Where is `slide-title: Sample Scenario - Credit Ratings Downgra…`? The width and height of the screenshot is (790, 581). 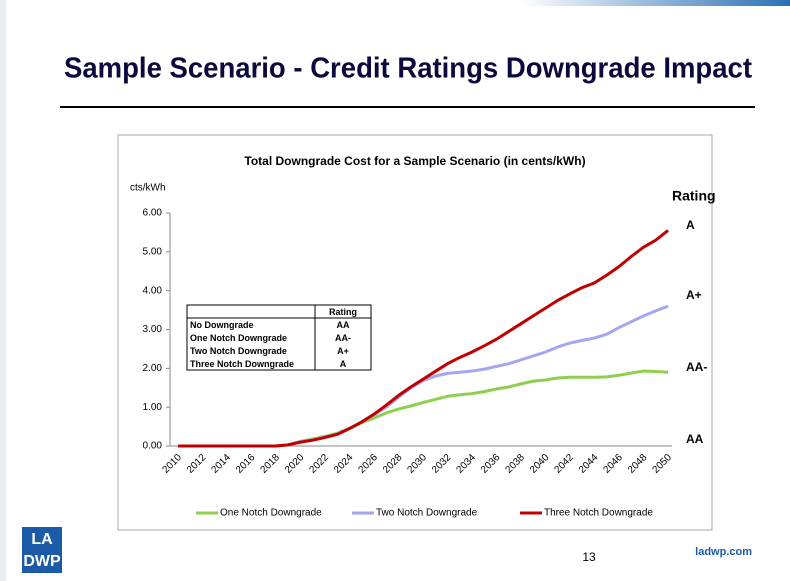 slide-title: Sample Scenario - Credit Ratings Downgra… is located at coordinates (408, 69).